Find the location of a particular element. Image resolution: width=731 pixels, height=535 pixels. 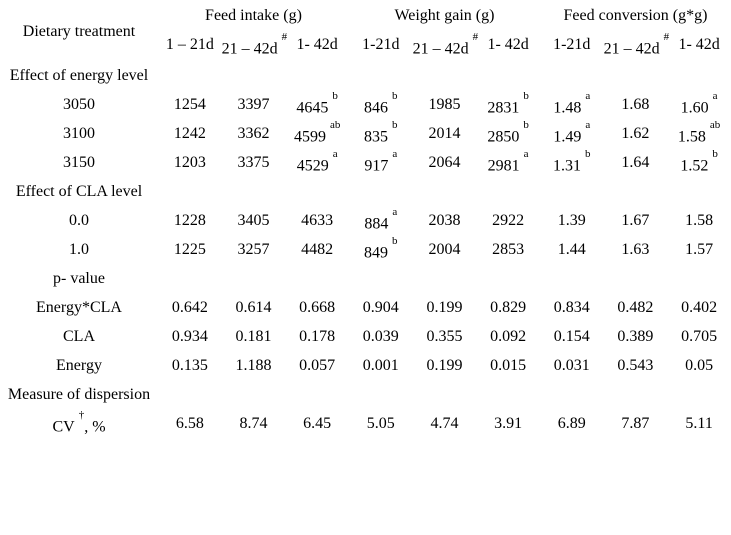

value-cell: 1.67 is located at coordinates (636, 220).